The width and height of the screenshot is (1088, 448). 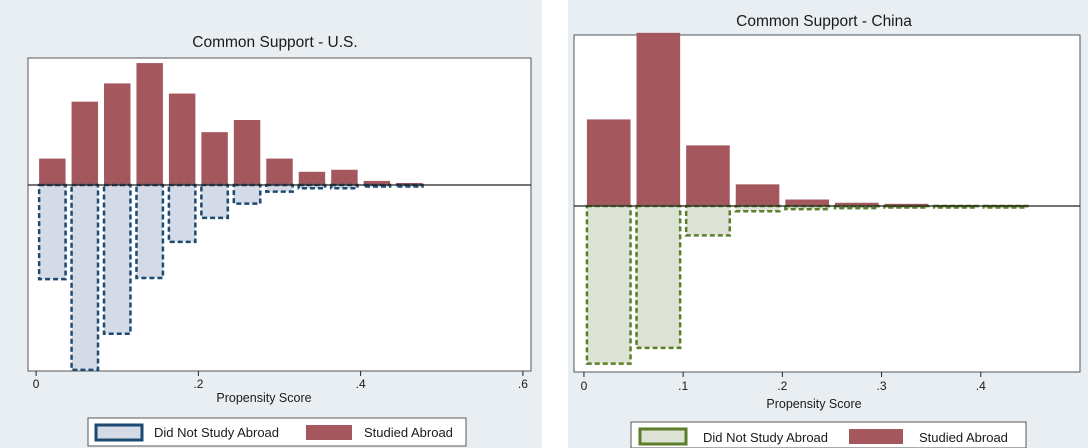 I want to click on x-ticks-us: 0 .2 .4 .6, so click(x=280, y=381).